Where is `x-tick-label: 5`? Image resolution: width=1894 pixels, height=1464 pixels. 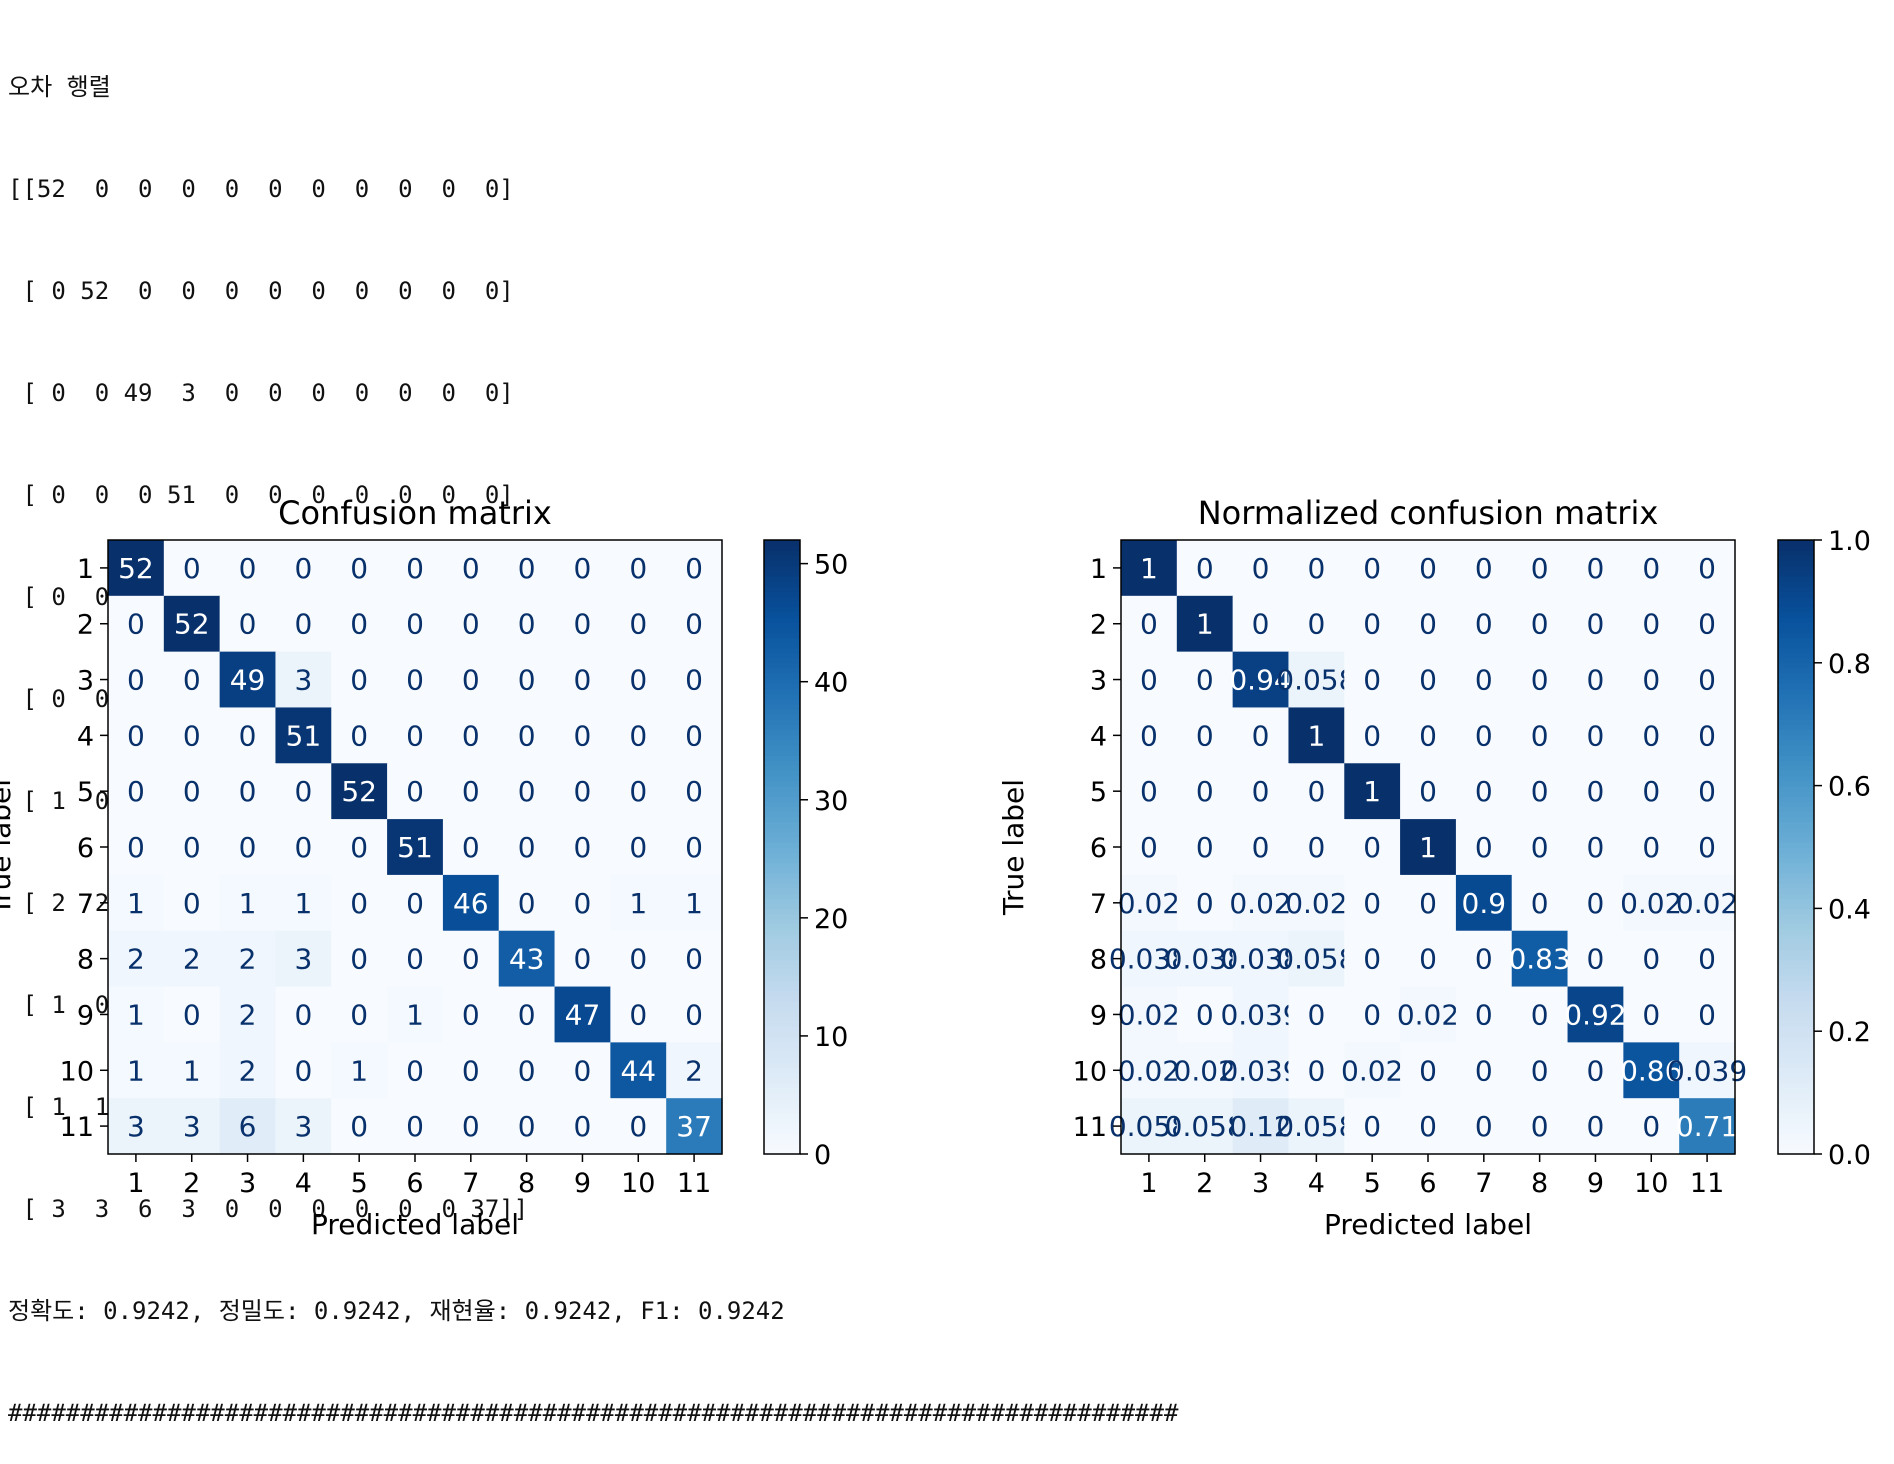
x-tick-label: 5 is located at coordinates (1372, 1183).